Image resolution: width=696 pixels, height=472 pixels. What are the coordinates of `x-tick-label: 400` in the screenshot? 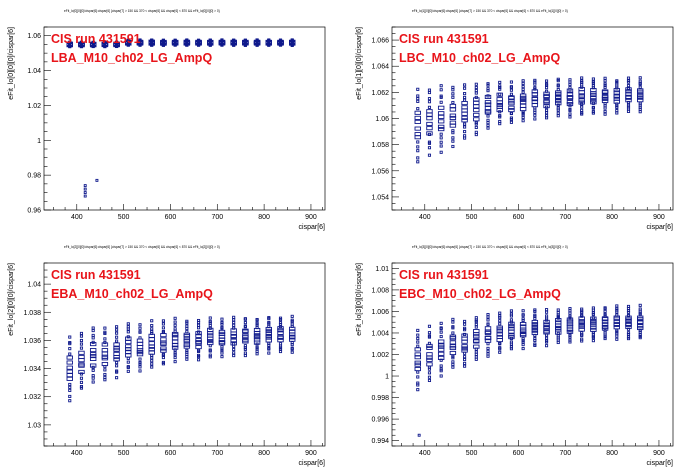 It's located at (77, 453).